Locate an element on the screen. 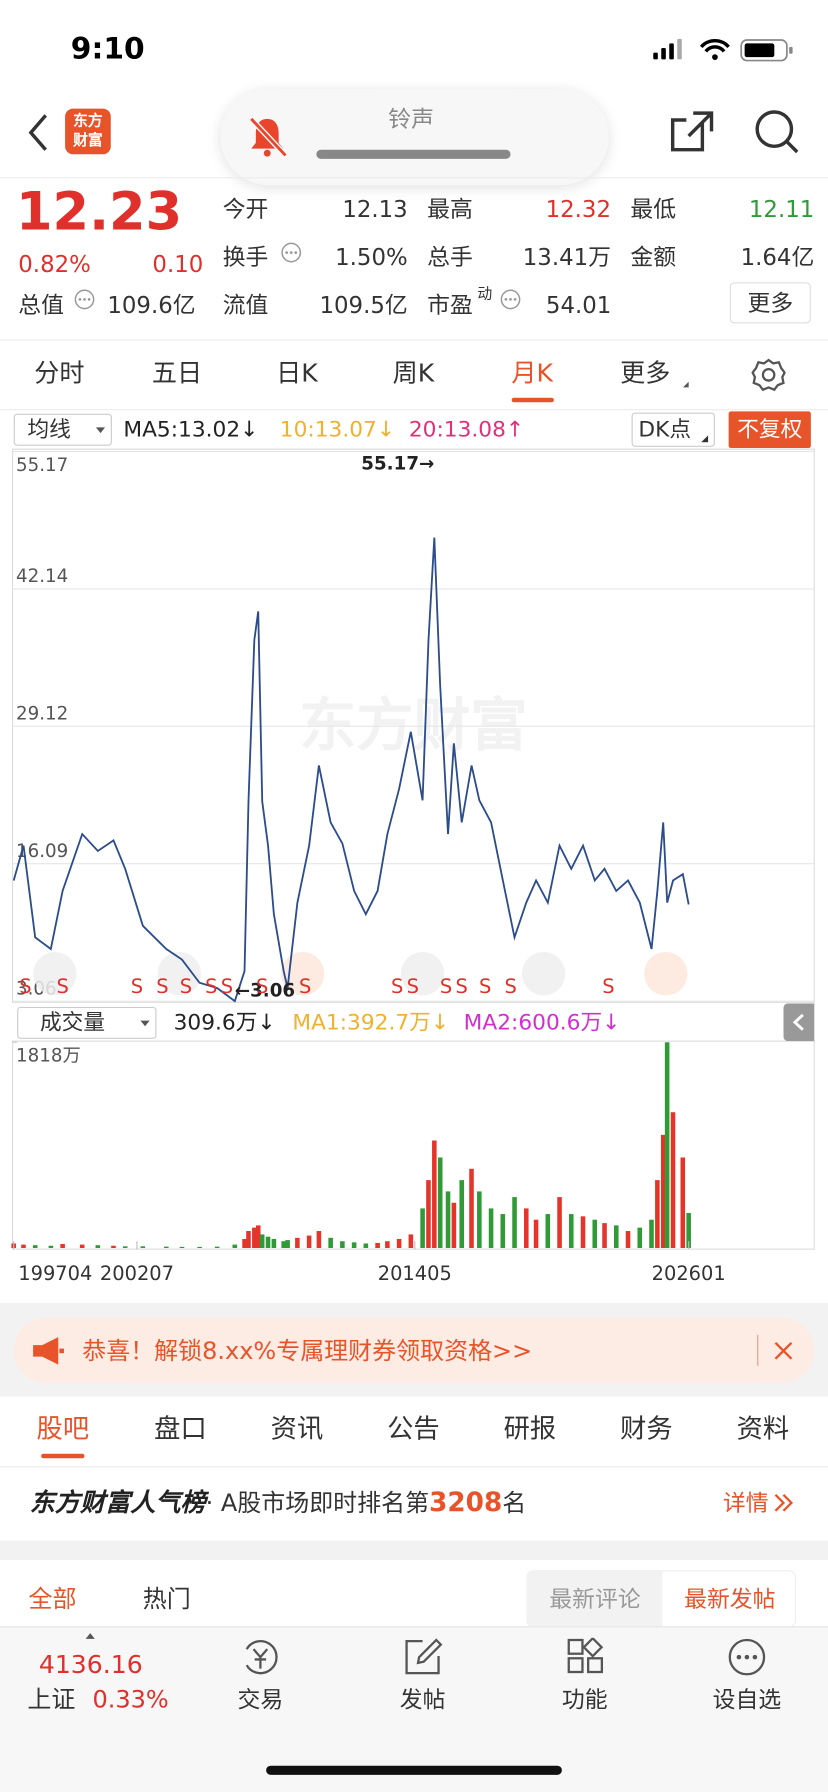  notice-text: 铃声 is located at coordinates (411, 119).